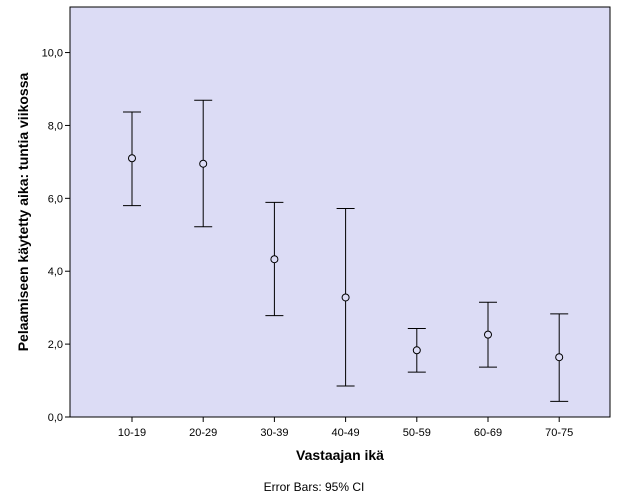 The height and width of the screenshot is (504, 629). I want to click on y-tick-label: 4,0, so click(55, 272).